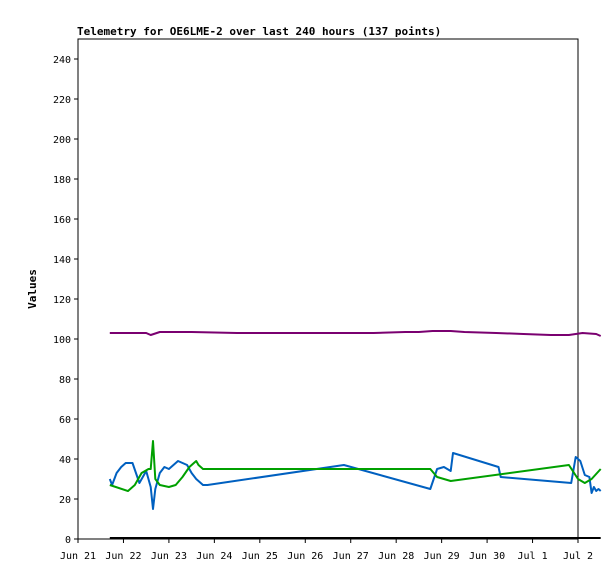  What do you see at coordinates (169, 556) in the screenshot?
I see `x-tick-label: Jun 23` at bounding box center [169, 556].